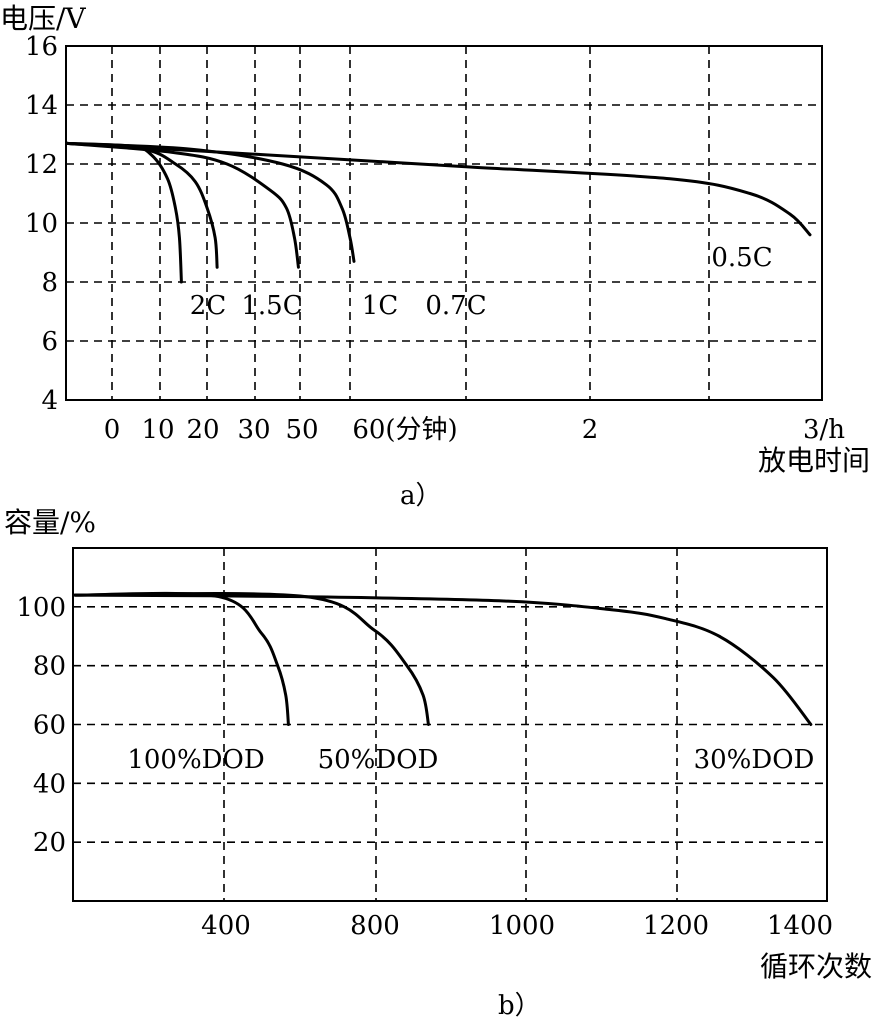  Describe the element at coordinates (41, 608) in the screenshot. I see `panel-b-y-tick-label: 100` at that location.